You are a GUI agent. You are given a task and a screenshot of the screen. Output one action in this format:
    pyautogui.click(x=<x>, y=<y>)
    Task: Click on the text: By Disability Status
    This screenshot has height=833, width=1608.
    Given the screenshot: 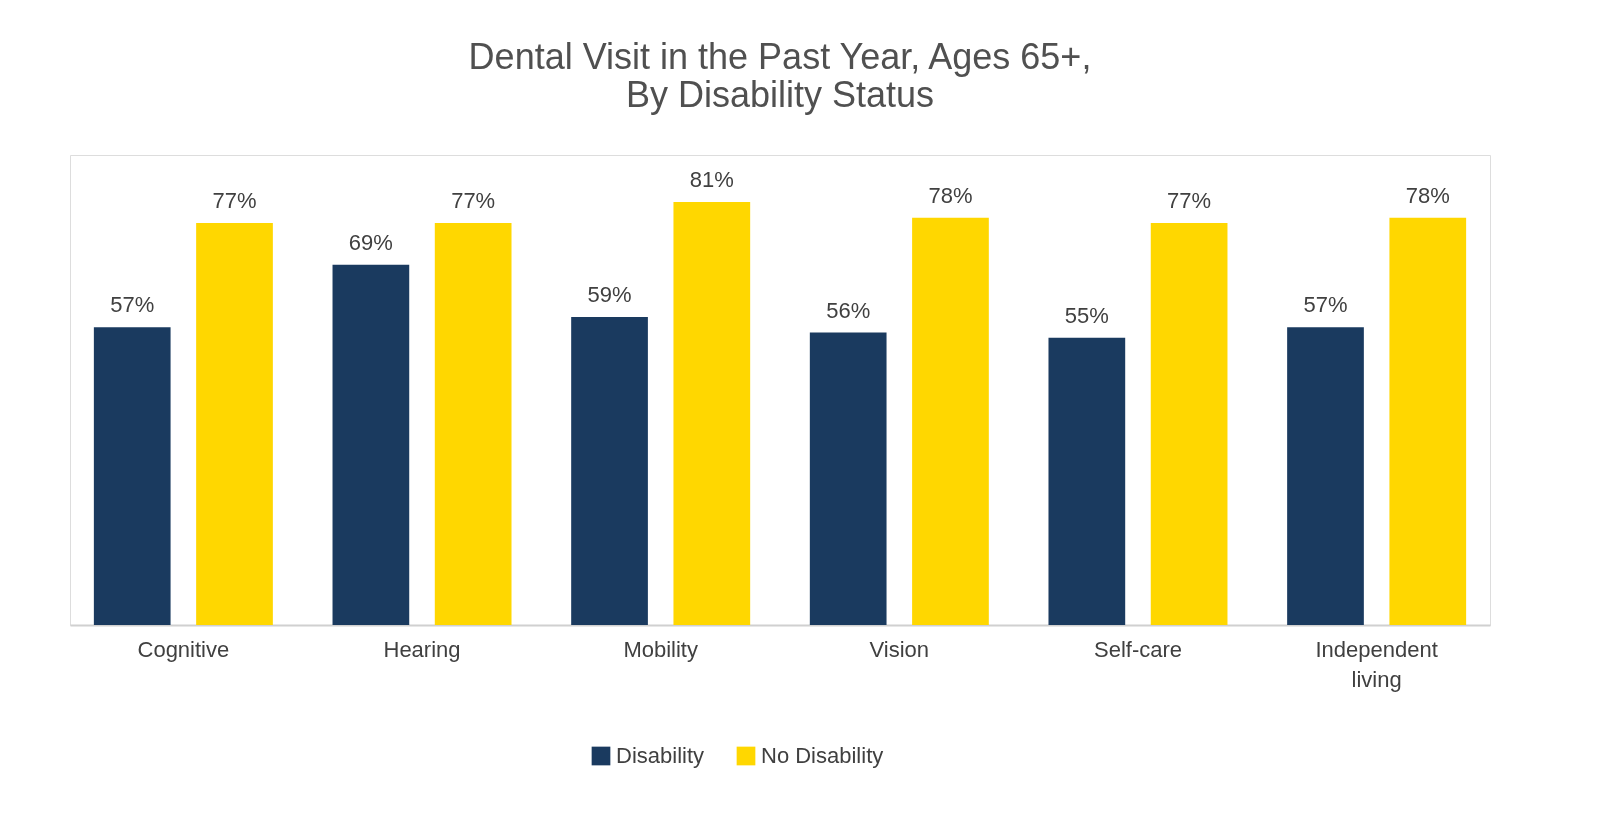 What is the action you would take?
    pyautogui.click(x=780, y=94)
    